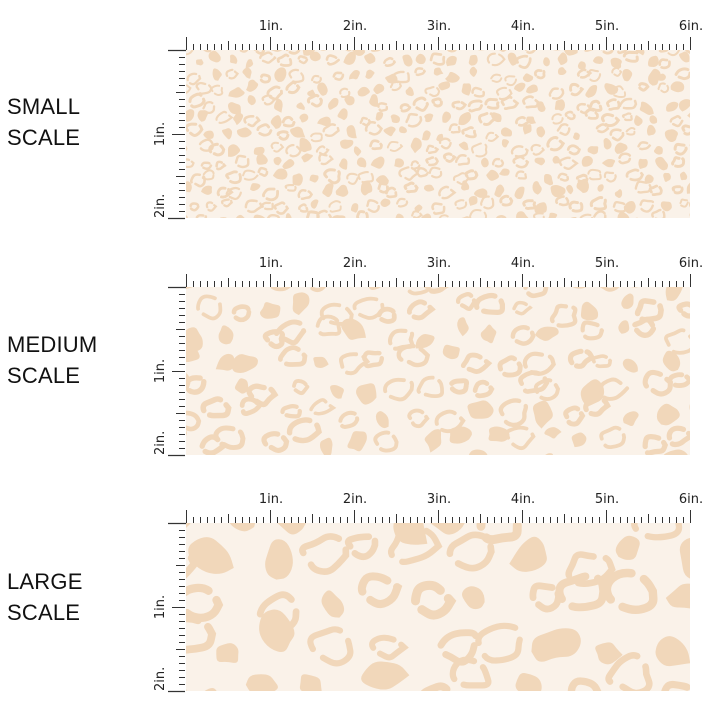 The height and width of the screenshot is (720, 720). I want to click on scale-label-large: LARGE SCALE, so click(45, 597).